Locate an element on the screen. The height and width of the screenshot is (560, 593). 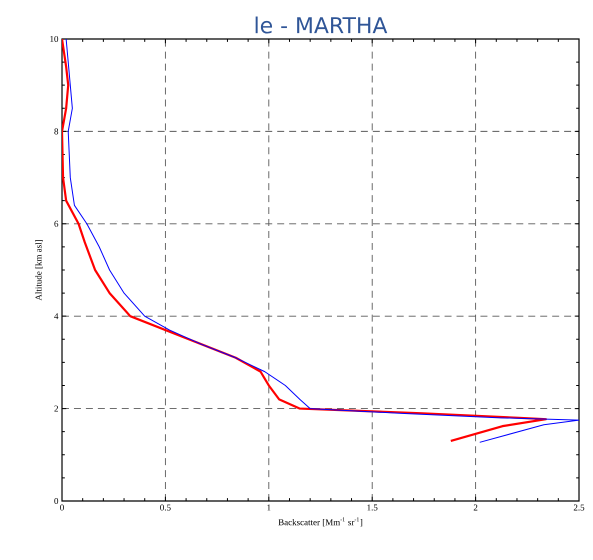
y-tick-label: 10 is located at coordinates (54, 39).